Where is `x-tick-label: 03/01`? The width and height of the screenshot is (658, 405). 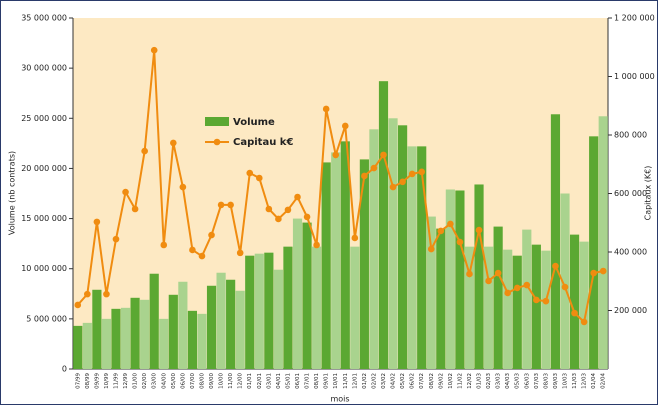
x-tick-label: 03/01 is located at coordinates (269, 381).